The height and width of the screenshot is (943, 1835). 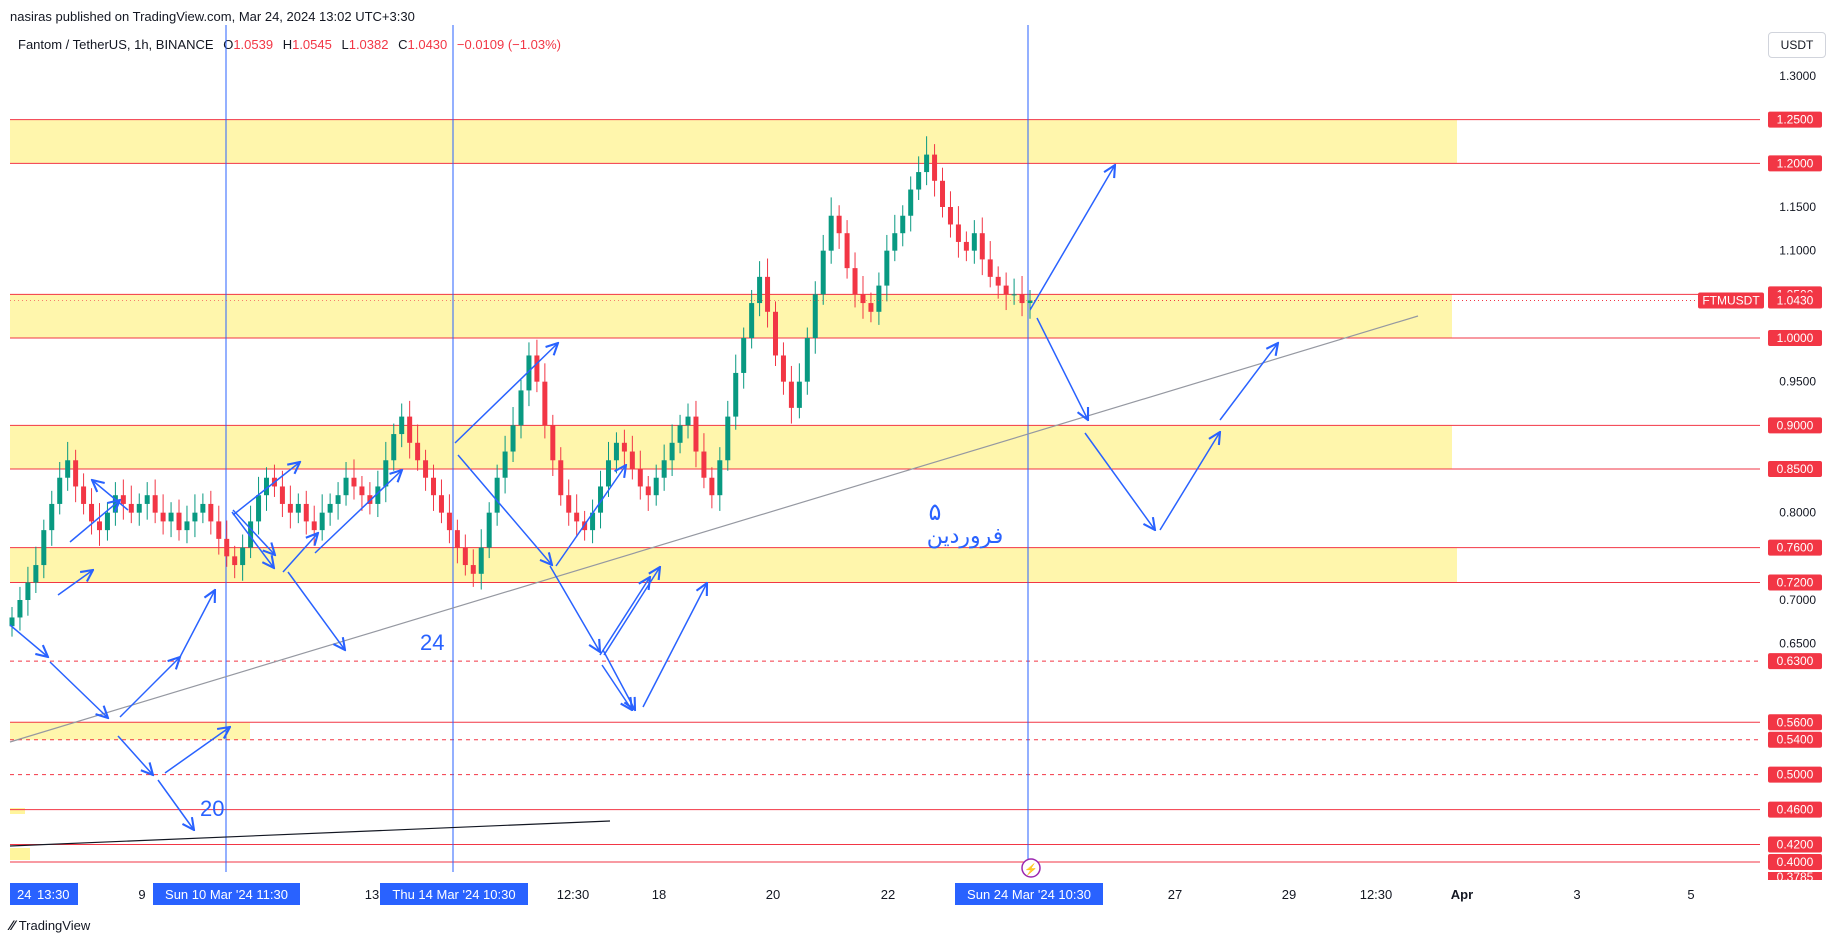 What do you see at coordinates (1029, 894) in the screenshot?
I see `x-highlight-label: Sun 24 Mar '24 10:30` at bounding box center [1029, 894].